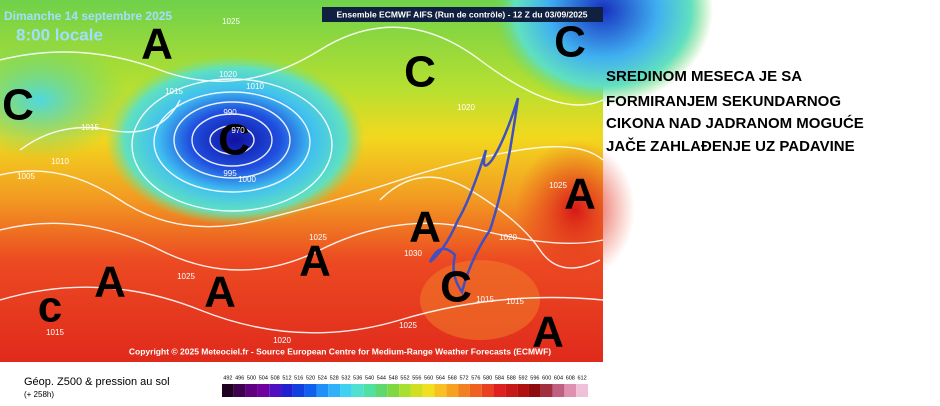 This screenshot has height=406, width=940. Describe the element at coordinates (534, 378) in the screenshot. I see `colorbar-label: 596` at that location.